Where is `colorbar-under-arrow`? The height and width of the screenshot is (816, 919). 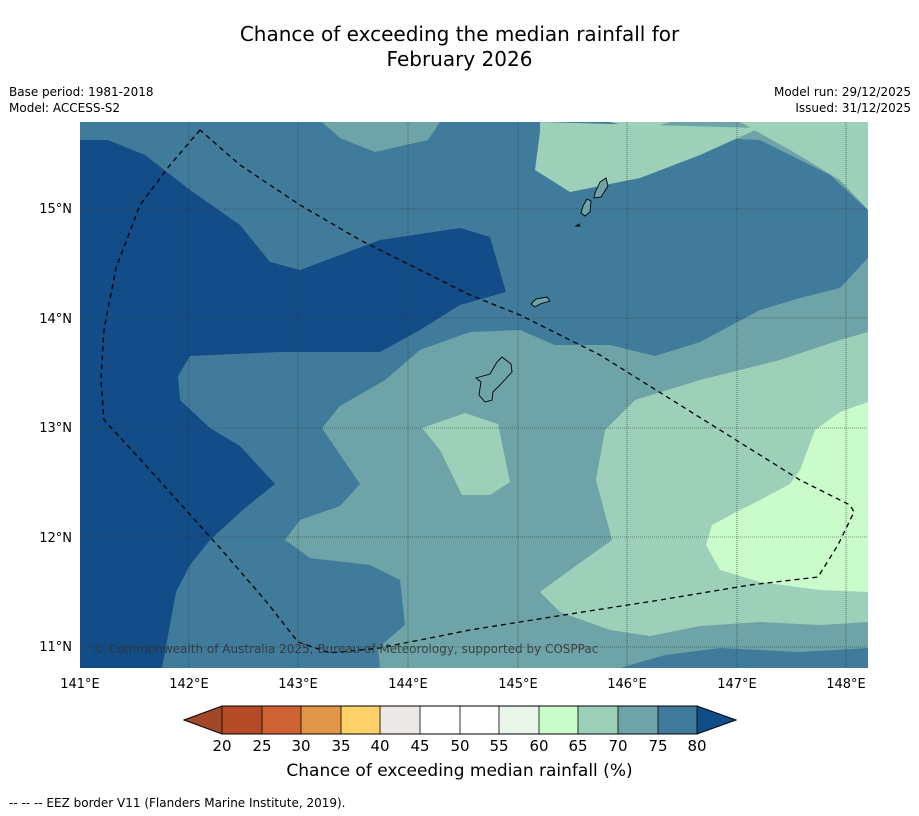
colorbar-under-arrow is located at coordinates (203, 720).